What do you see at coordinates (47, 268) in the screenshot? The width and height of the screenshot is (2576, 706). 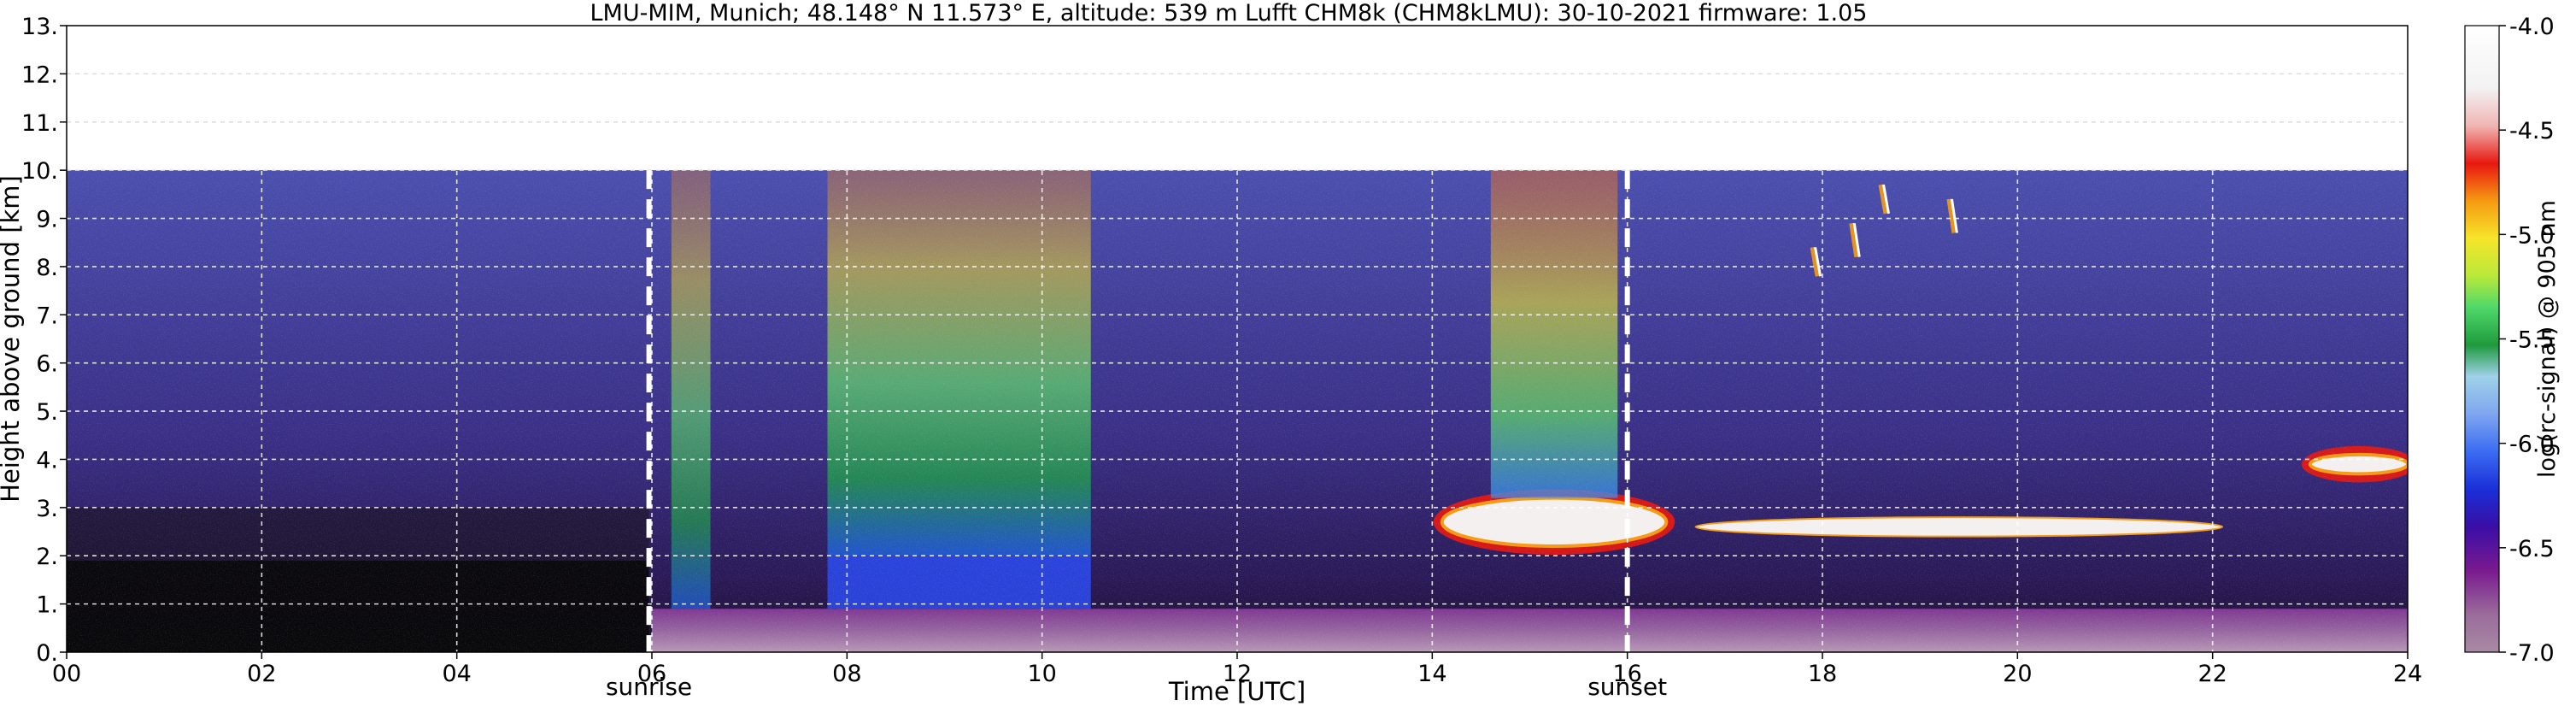 I see `y-tick-label: 8.` at bounding box center [47, 268].